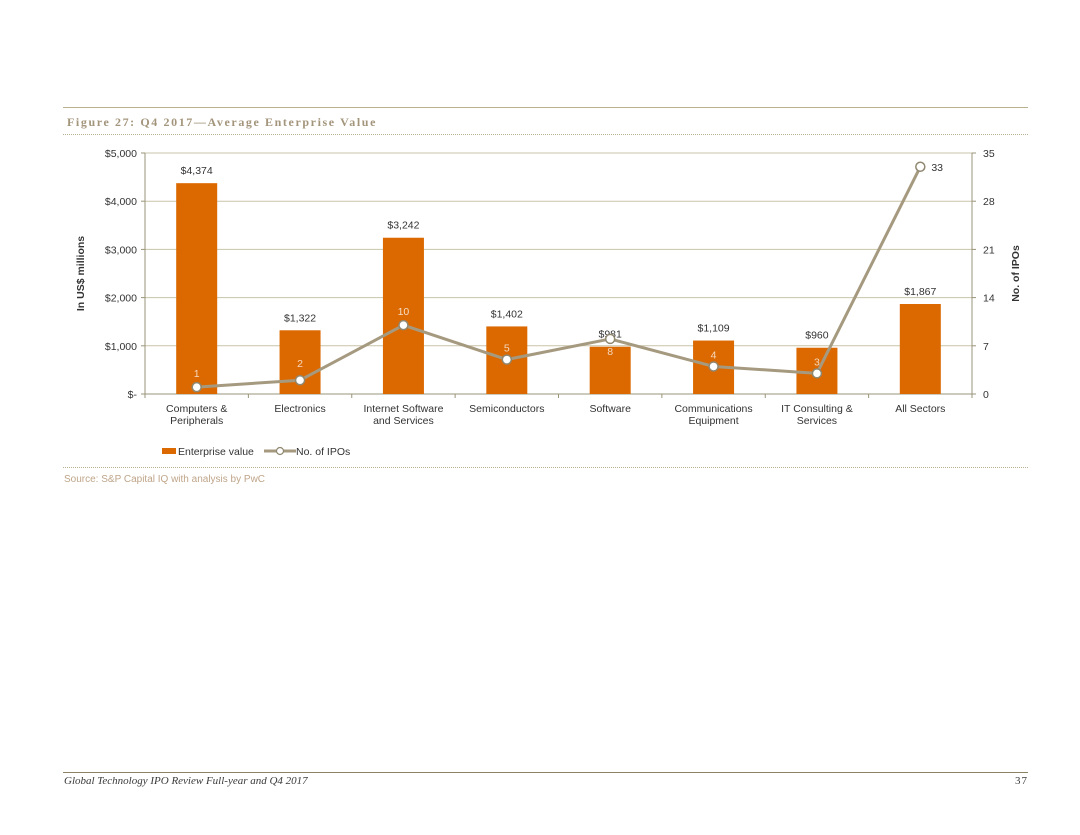  Describe the element at coordinates (545, 467) in the screenshot. I see `chart-bottom-divider` at that location.